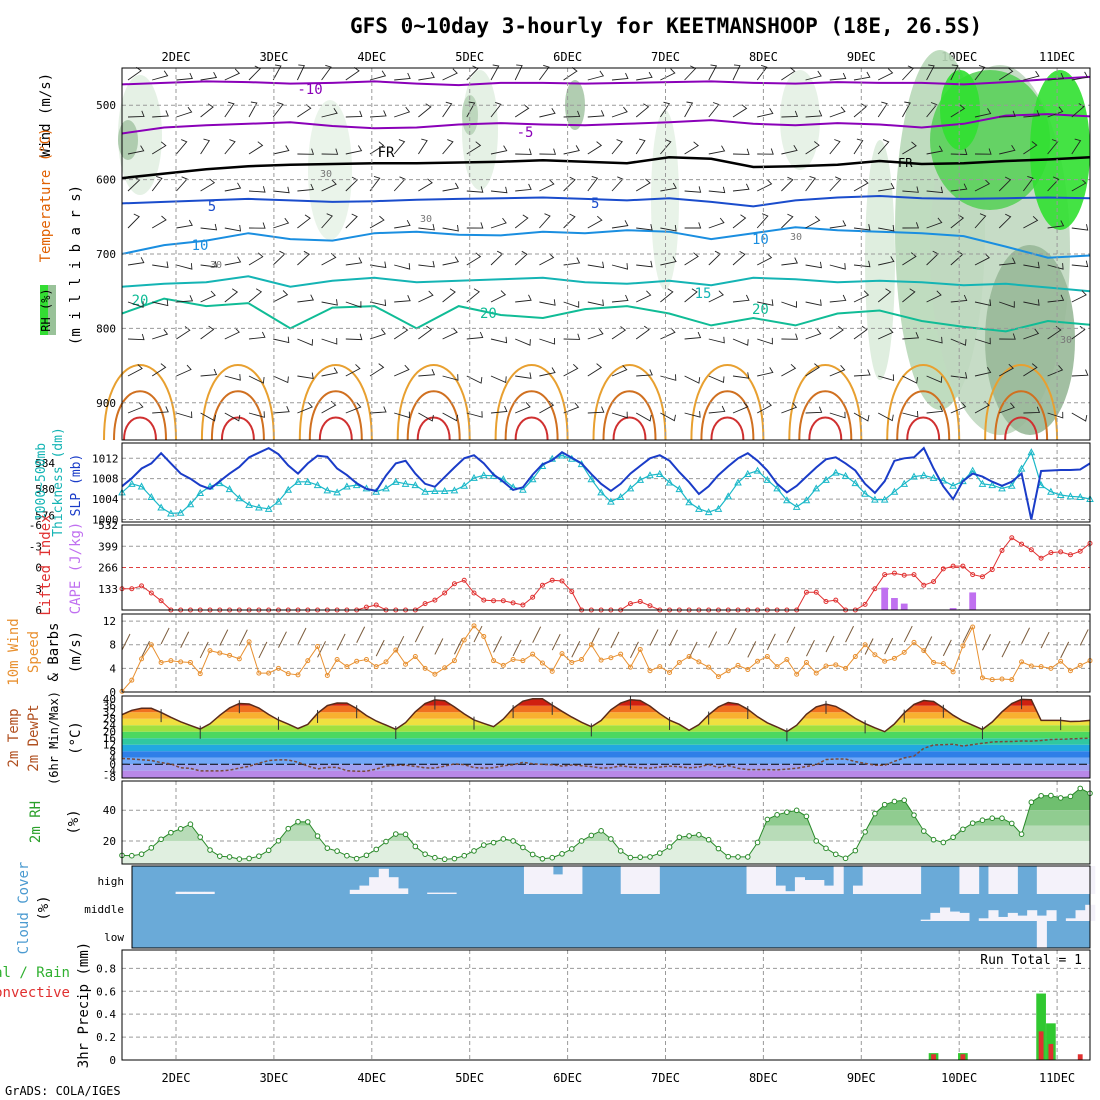 The height and width of the screenshot is (1100, 1100). I want to click on y-tick-label: -4, so click(110, 771).